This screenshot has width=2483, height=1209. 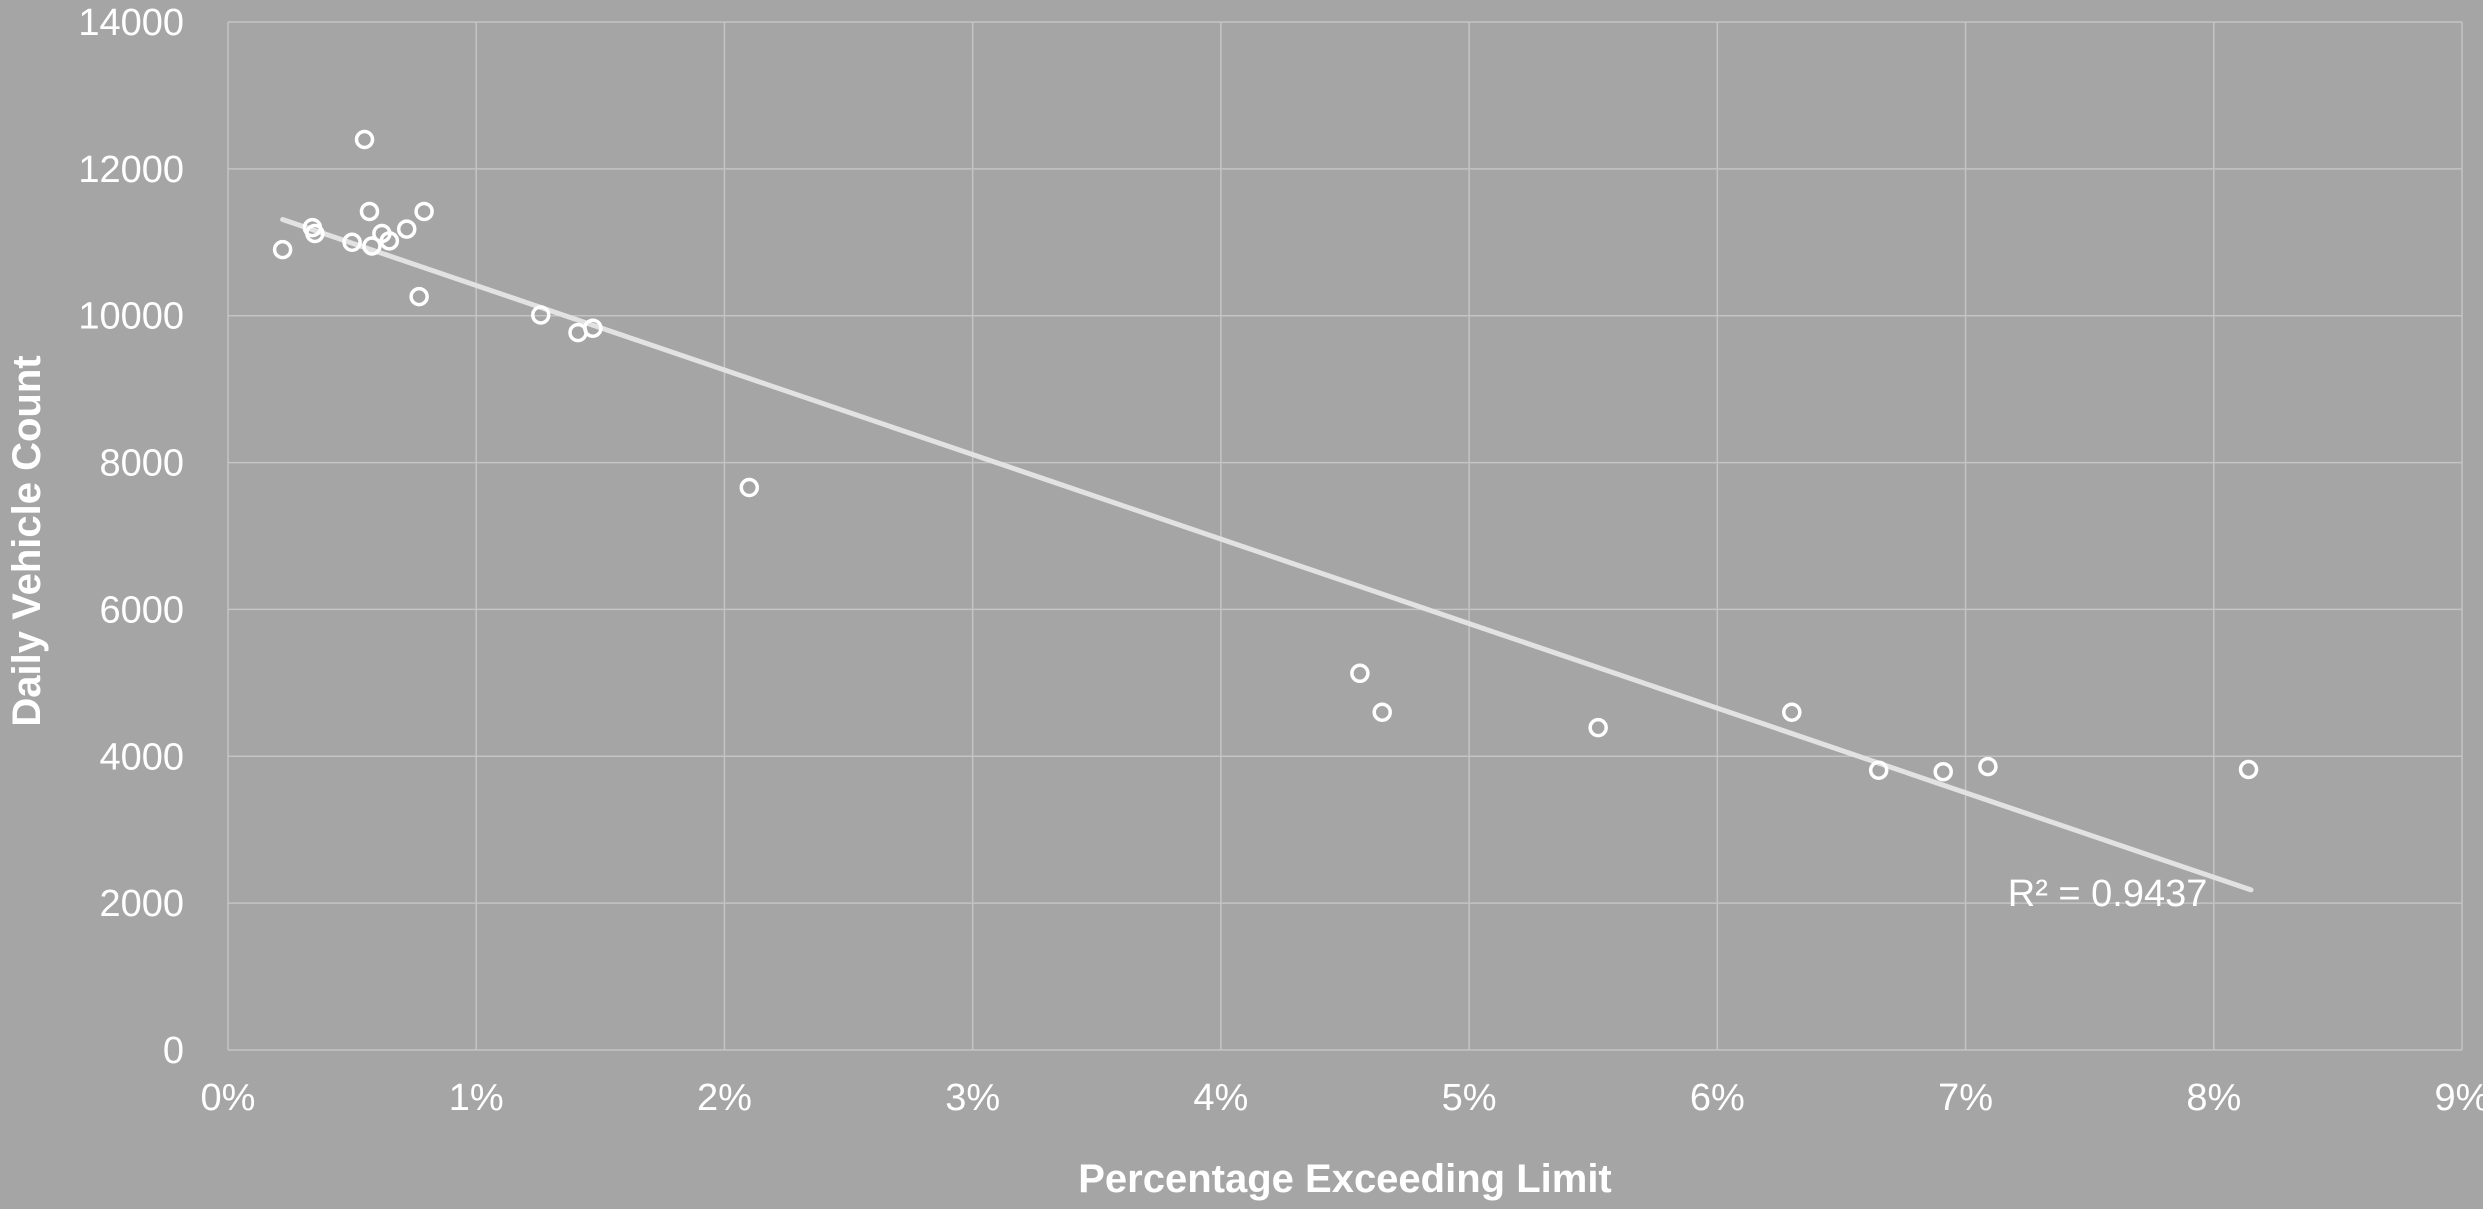 I want to click on annotations: R² = 0.9437, so click(x=2108, y=894).